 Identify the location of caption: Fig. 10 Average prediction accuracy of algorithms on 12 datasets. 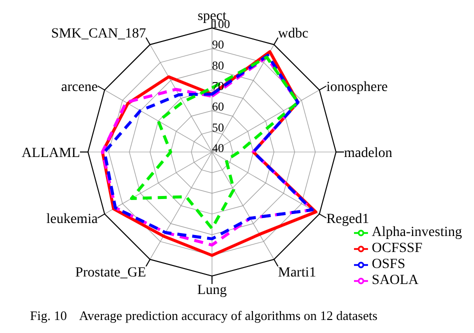
(204, 316).